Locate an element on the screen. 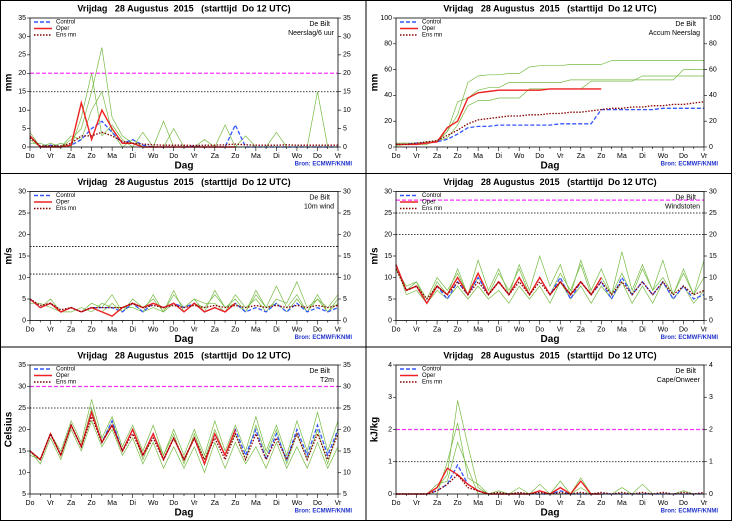  y-axis-label: kJ/kg is located at coordinates (375, 430).